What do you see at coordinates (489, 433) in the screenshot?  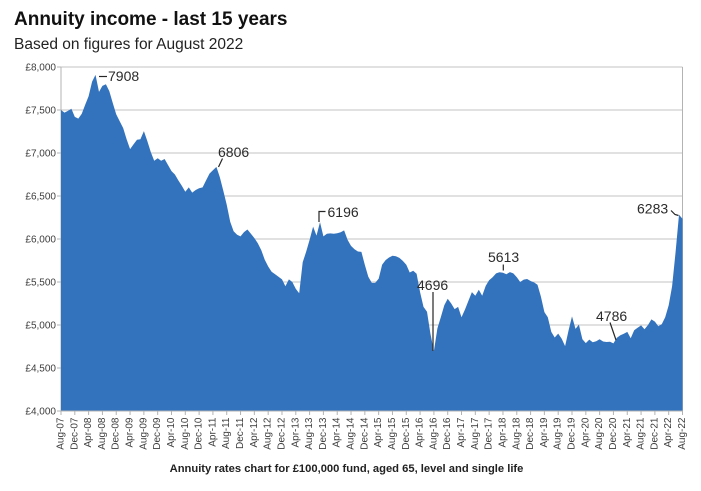 I see `svg-text: Dec-17` at bounding box center [489, 433].